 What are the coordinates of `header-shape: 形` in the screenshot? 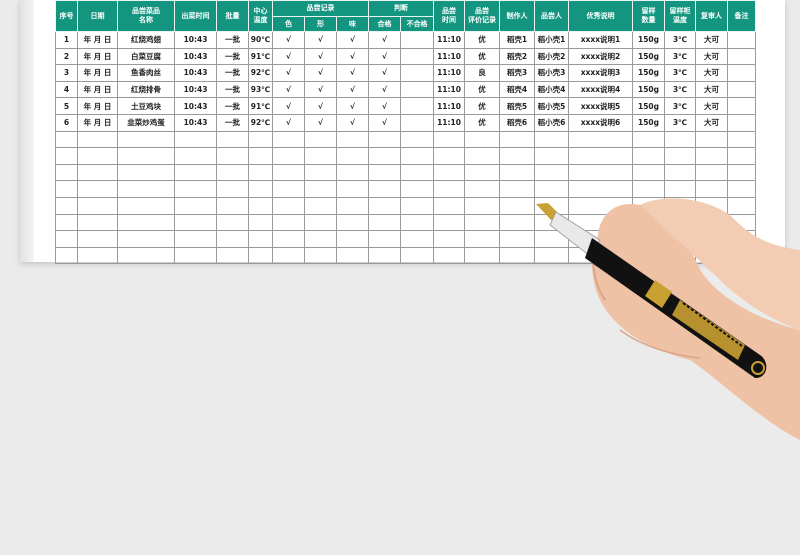 It's located at (320, 24).